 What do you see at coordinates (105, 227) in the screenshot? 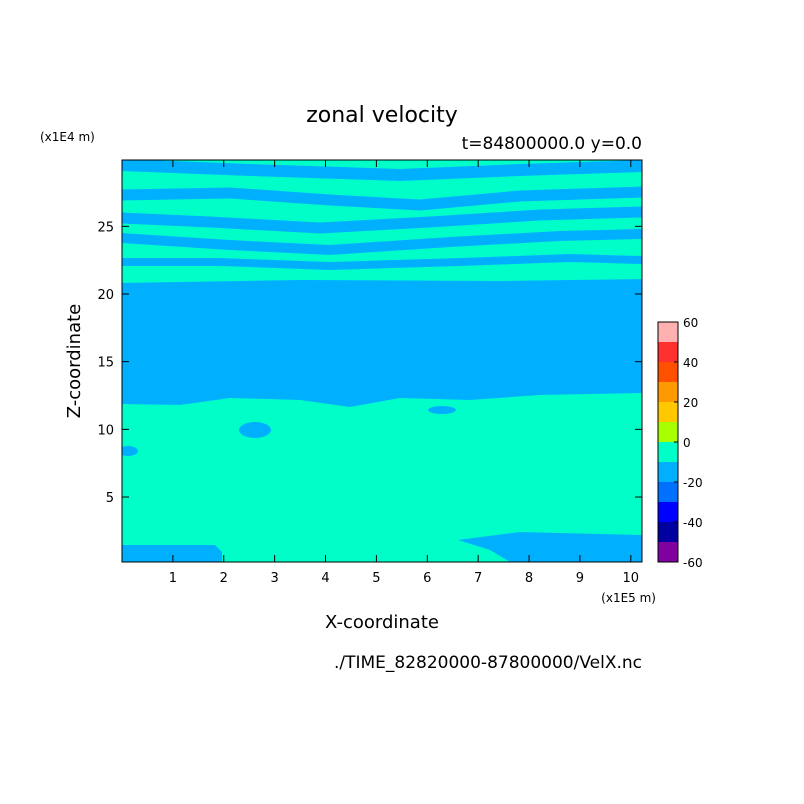
I see `y-tick-label: 25` at bounding box center [105, 227].